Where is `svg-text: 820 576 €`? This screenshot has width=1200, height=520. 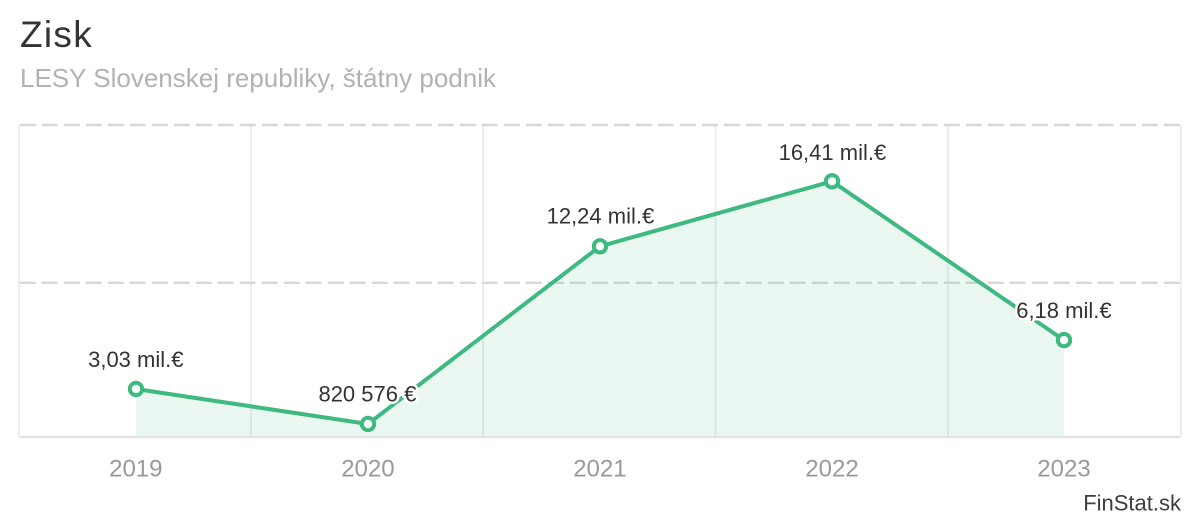 svg-text: 820 576 € is located at coordinates (367, 394).